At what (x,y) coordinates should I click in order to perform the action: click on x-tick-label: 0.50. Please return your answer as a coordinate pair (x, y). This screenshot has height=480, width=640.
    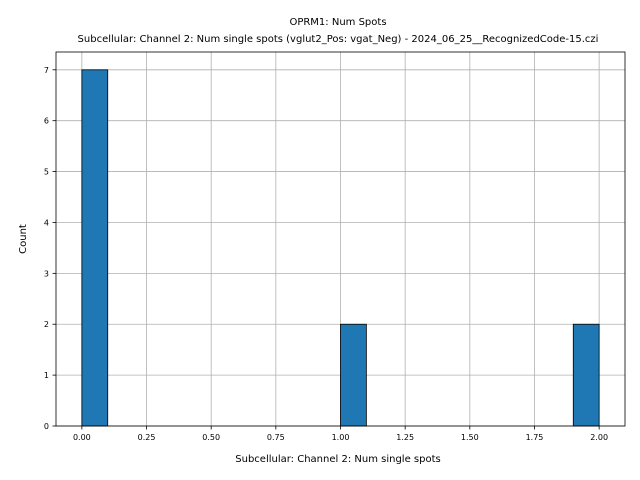
    Looking at the image, I should click on (211, 437).